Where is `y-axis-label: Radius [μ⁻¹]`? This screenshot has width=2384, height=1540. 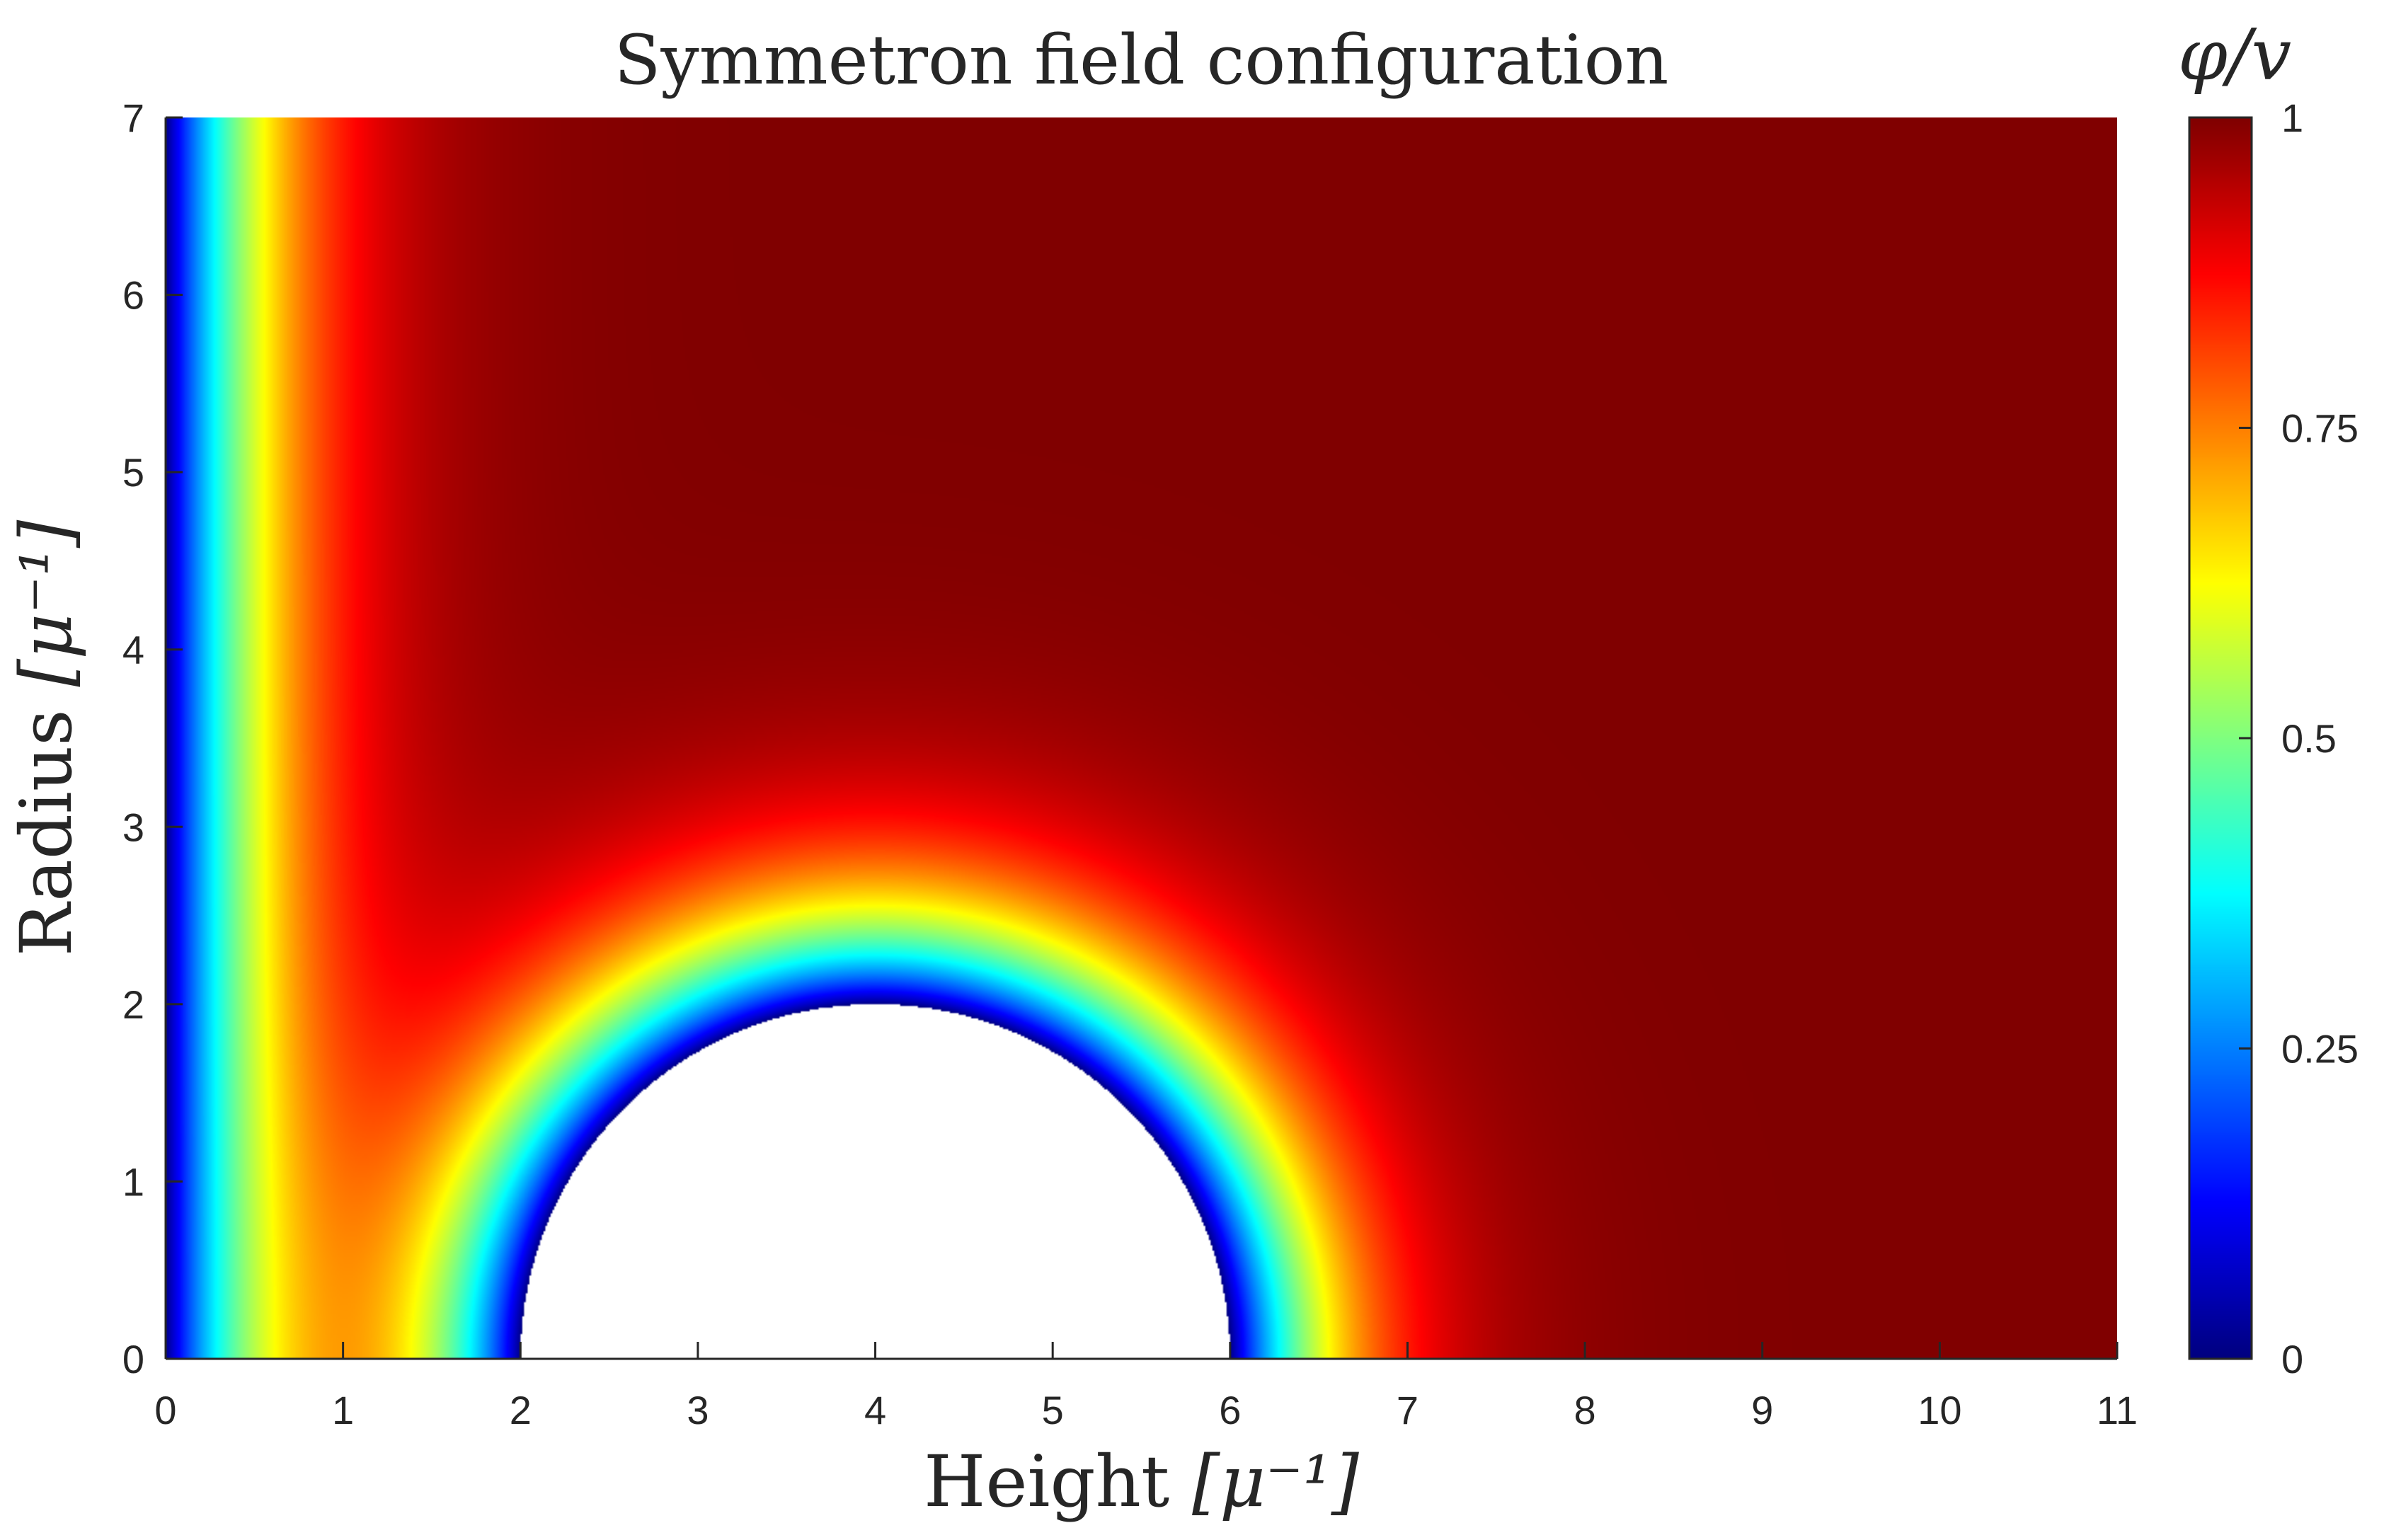
y-axis-label: Radius [μ⁻¹] is located at coordinates (46, 738).